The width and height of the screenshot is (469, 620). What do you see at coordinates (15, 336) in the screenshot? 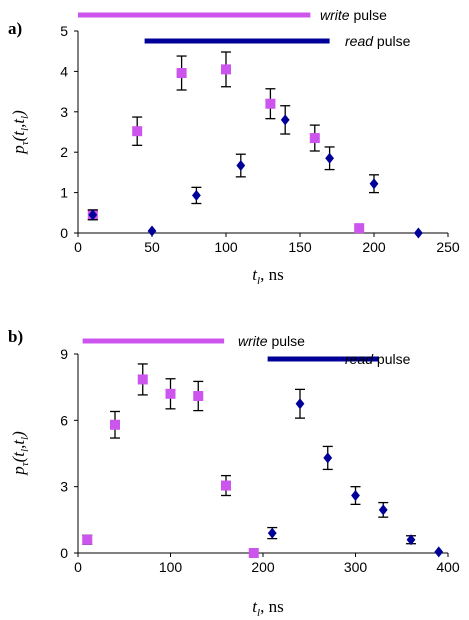
I see `panel-label: b)` at bounding box center [15, 336].